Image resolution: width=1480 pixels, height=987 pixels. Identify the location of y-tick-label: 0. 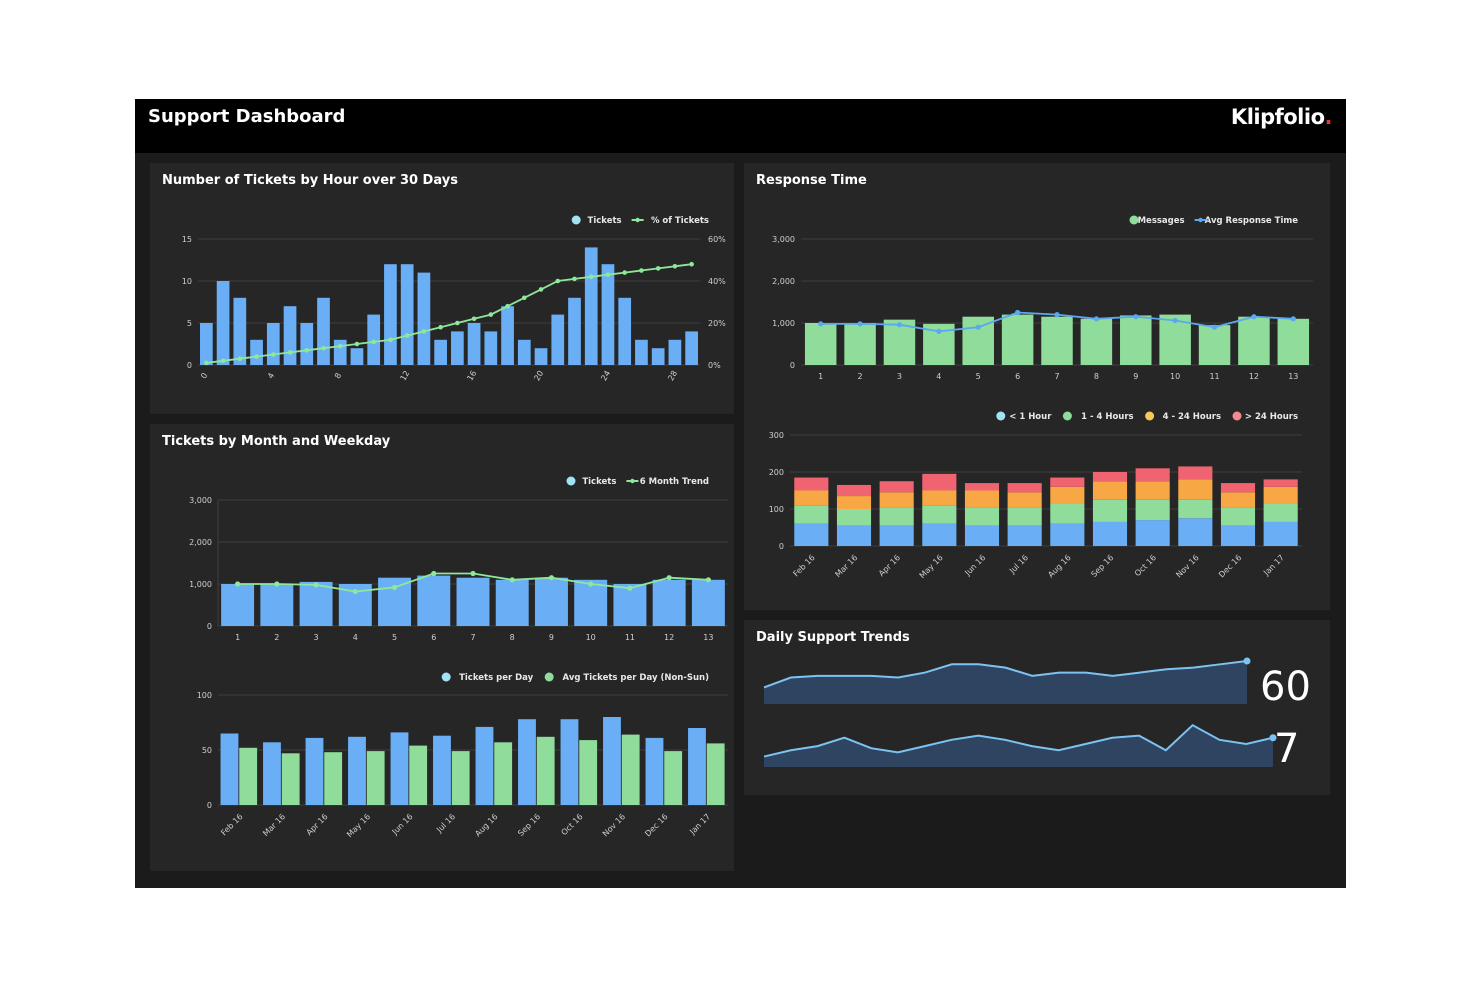
(209, 626).